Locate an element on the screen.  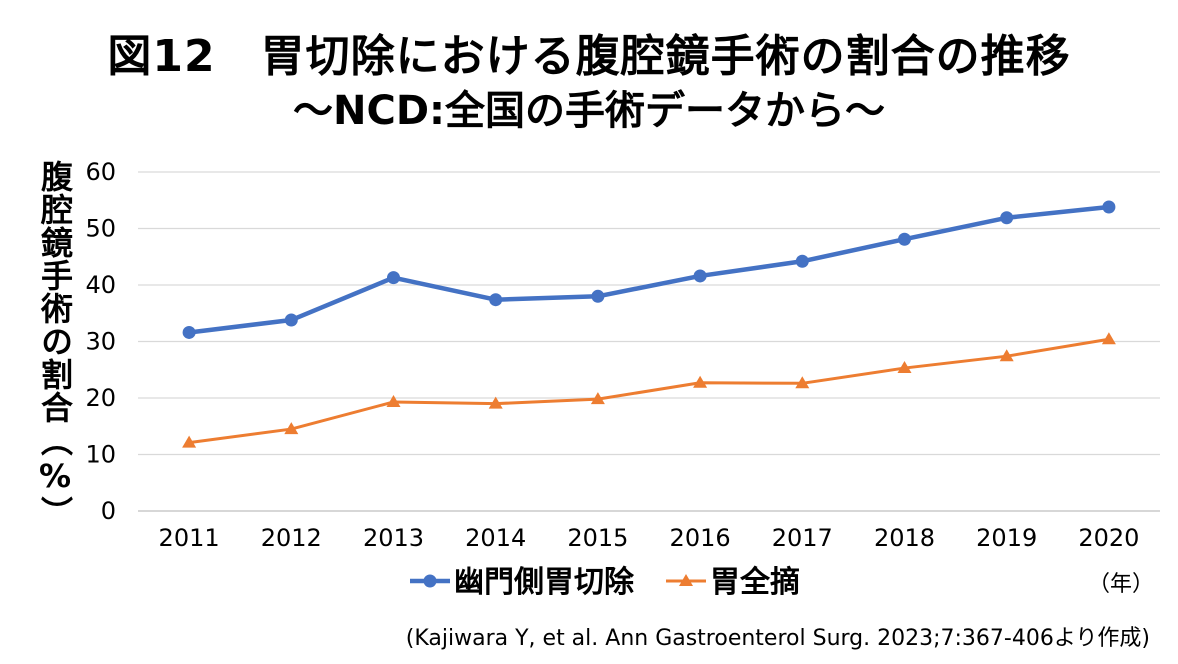
x-tick-label: 2012 is located at coordinates (291, 538).